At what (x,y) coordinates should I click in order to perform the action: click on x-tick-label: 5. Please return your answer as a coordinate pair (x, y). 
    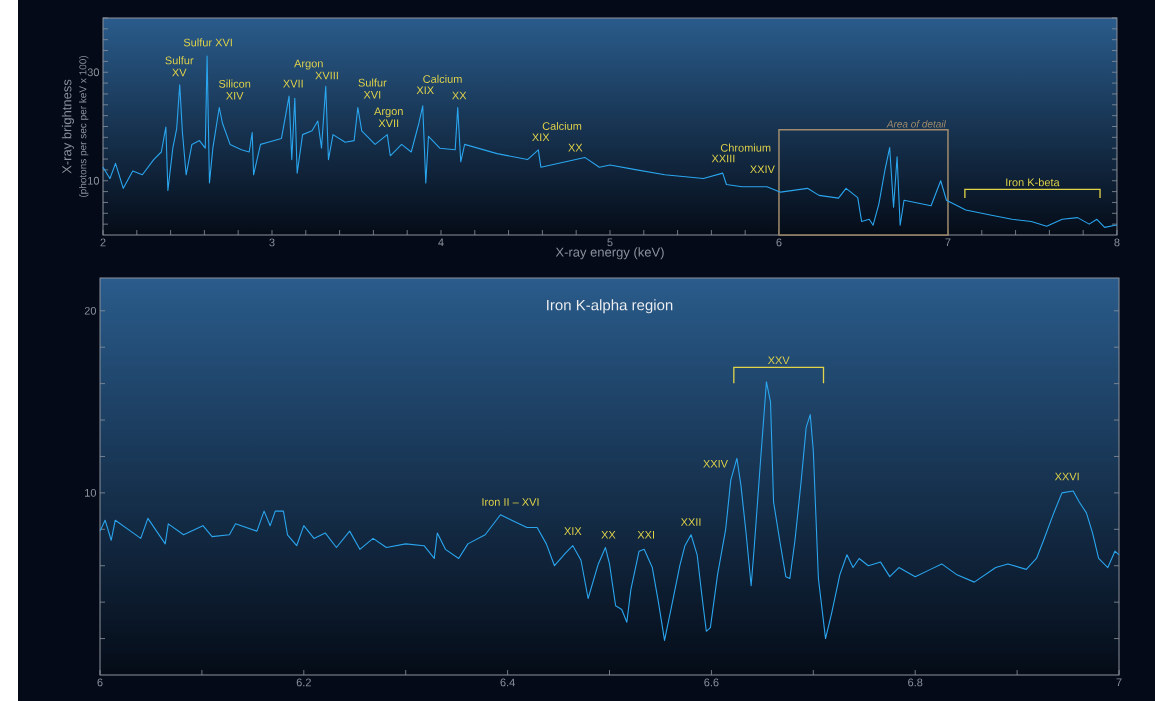
    Looking at the image, I should click on (610, 242).